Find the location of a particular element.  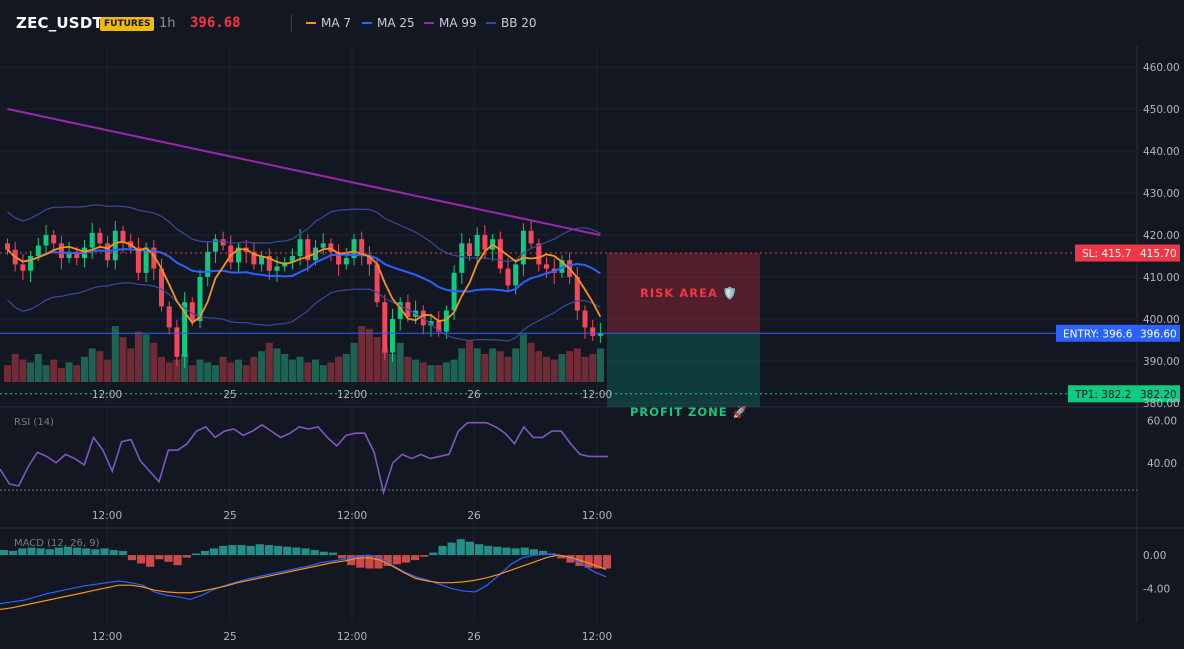

header-divider is located at coordinates (291, 23).